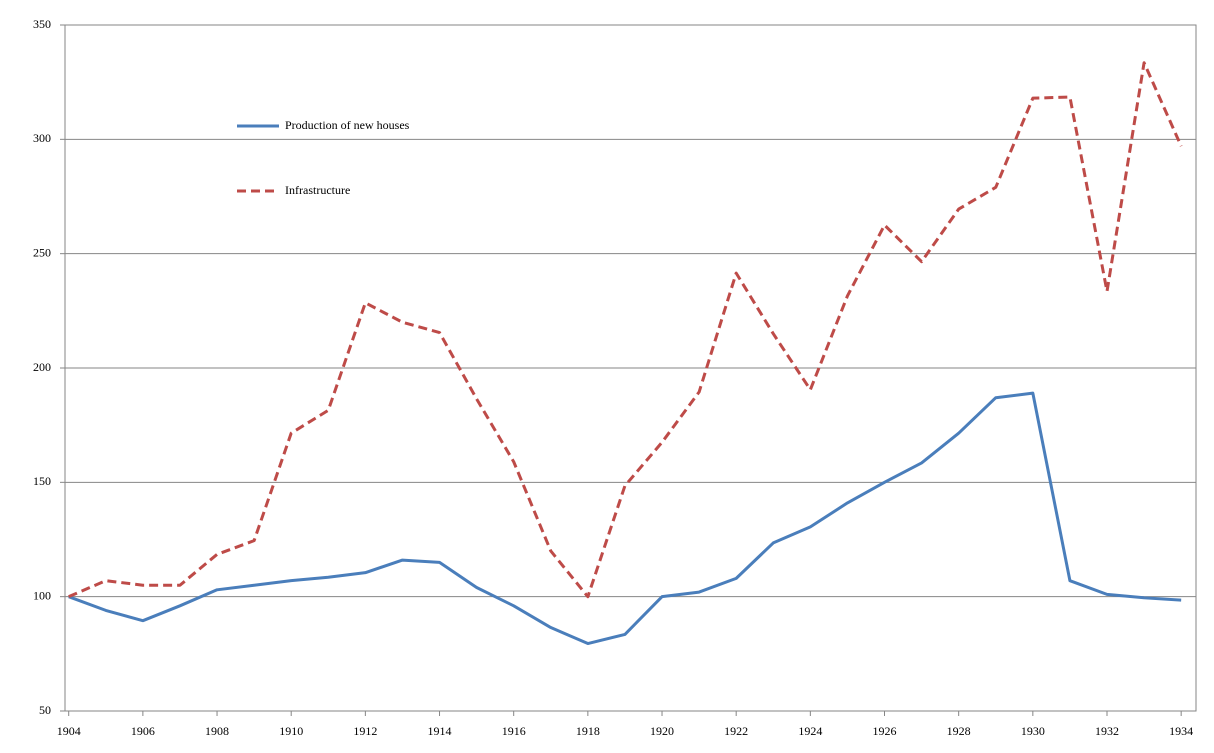  I want to click on legend-label: Infrastructure, so click(317, 190).